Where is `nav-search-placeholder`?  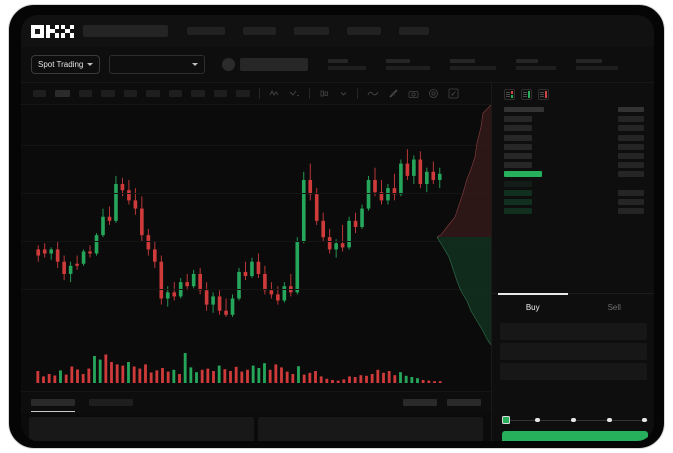 nav-search-placeholder is located at coordinates (125, 31).